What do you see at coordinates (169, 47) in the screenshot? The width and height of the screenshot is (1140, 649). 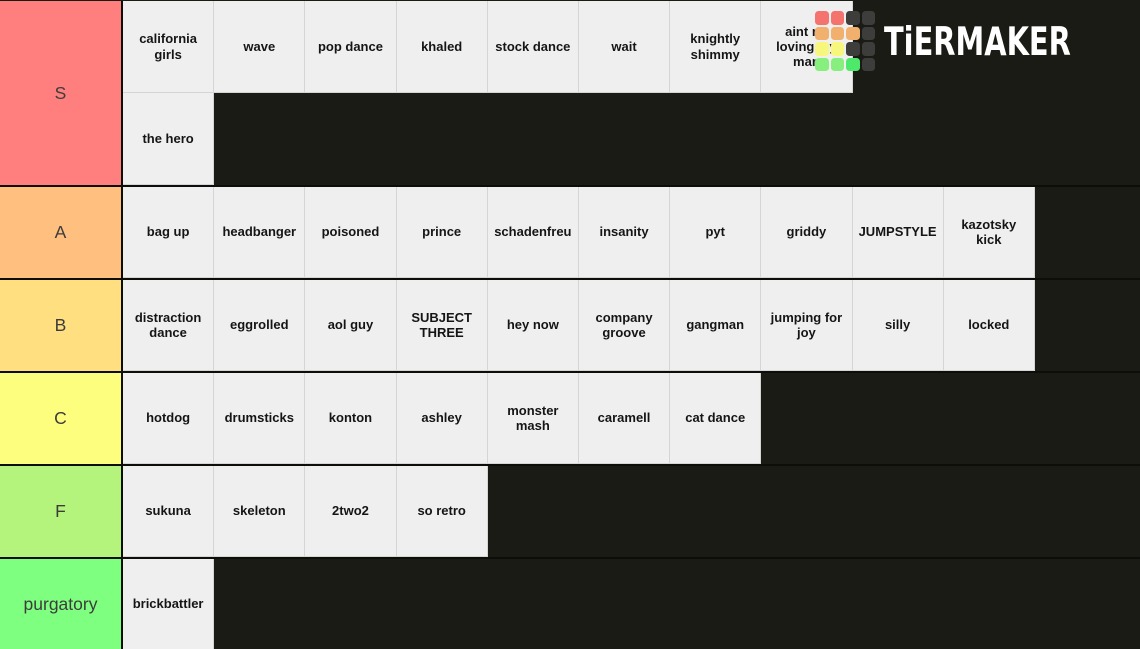 I see `tier-item: california girls` at bounding box center [169, 47].